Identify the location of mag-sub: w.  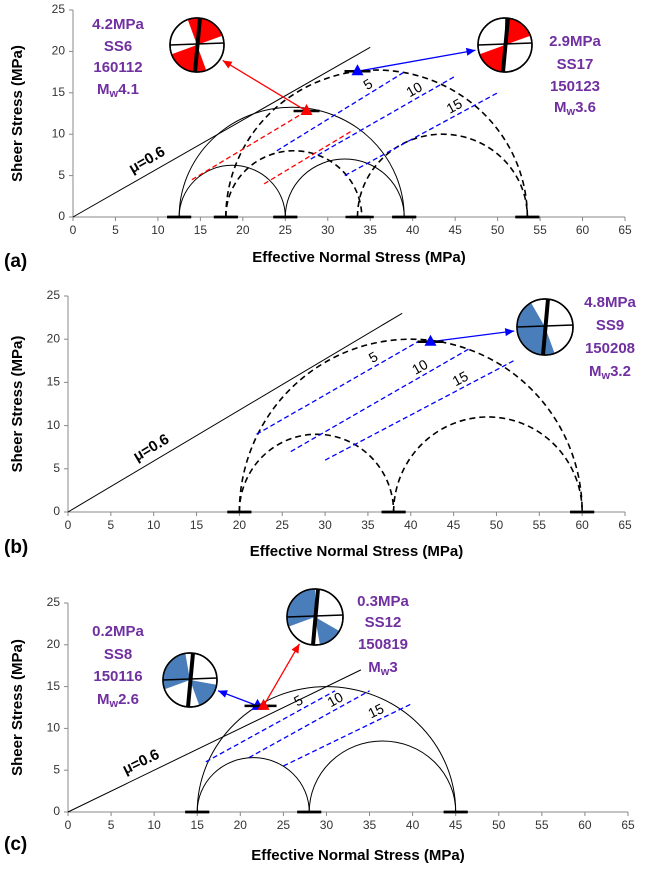
(606, 376).